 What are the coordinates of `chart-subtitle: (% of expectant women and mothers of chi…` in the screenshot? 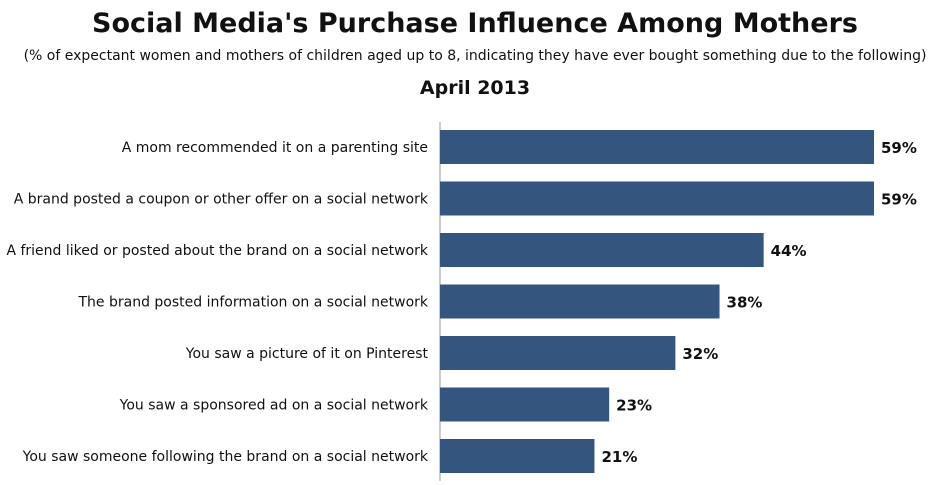 It's located at (475, 56).